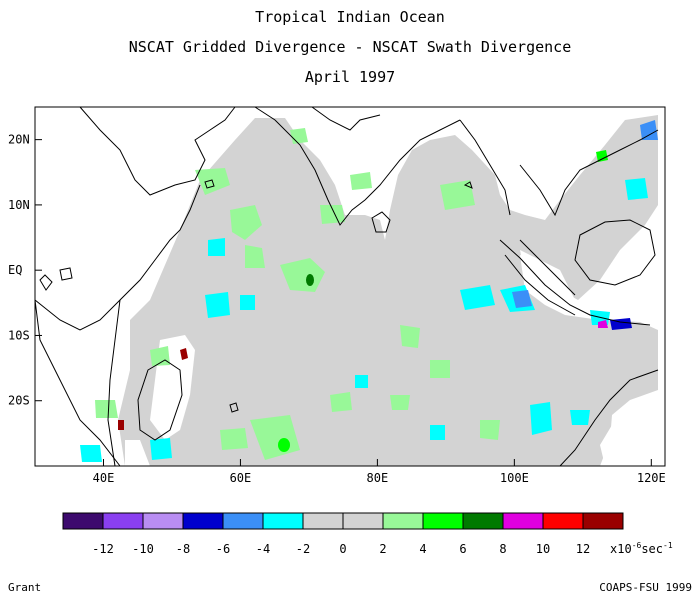  I want to click on lat-label: 20S, so click(19, 401).